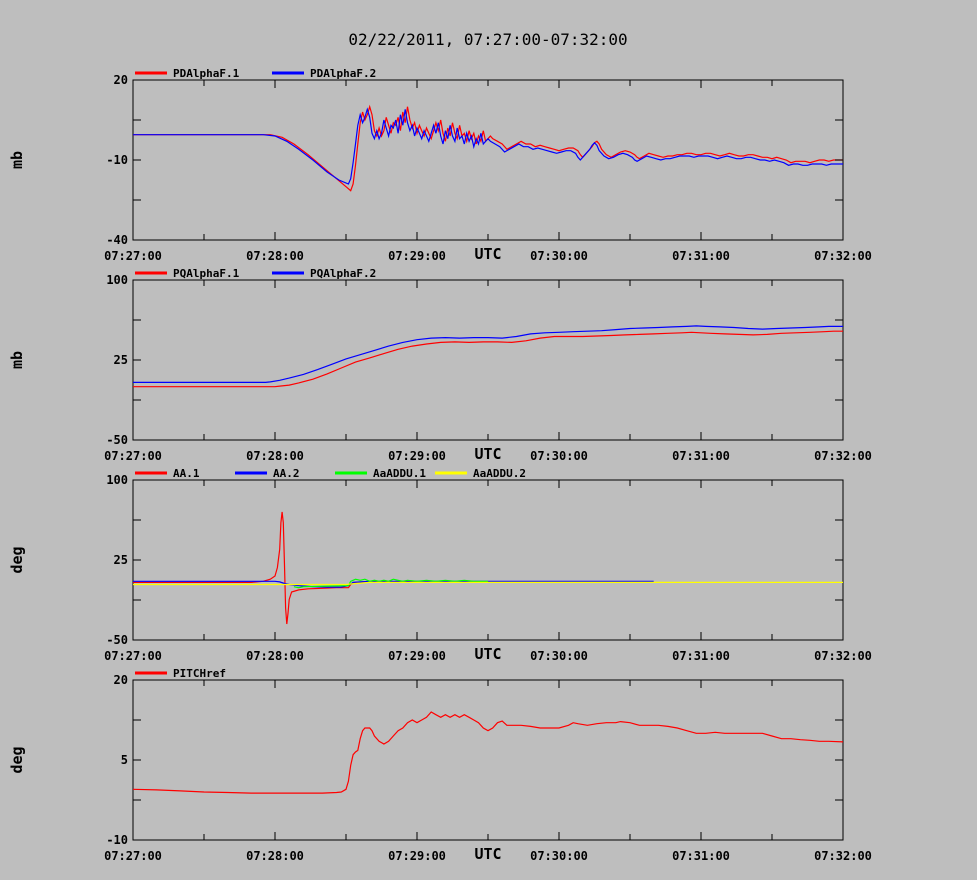  What do you see at coordinates (206, 273) in the screenshot?
I see `legend-label: PQAlphaF.1` at bounding box center [206, 273].